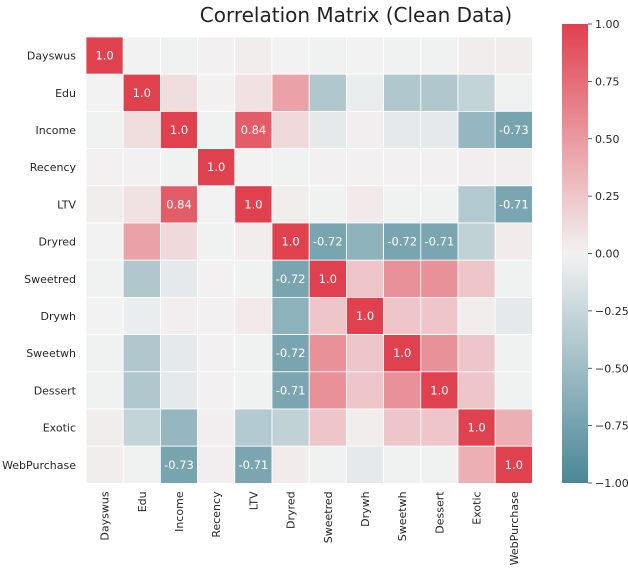 The image size is (628, 570). What do you see at coordinates (476, 204) in the screenshot?
I see `heatmap-cell-ltv-exotic` at bounding box center [476, 204].